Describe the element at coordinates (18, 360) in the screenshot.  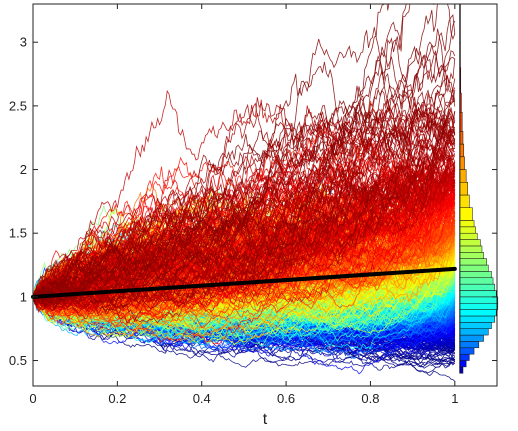
I see `y-tick-label: 0.5` at that location.